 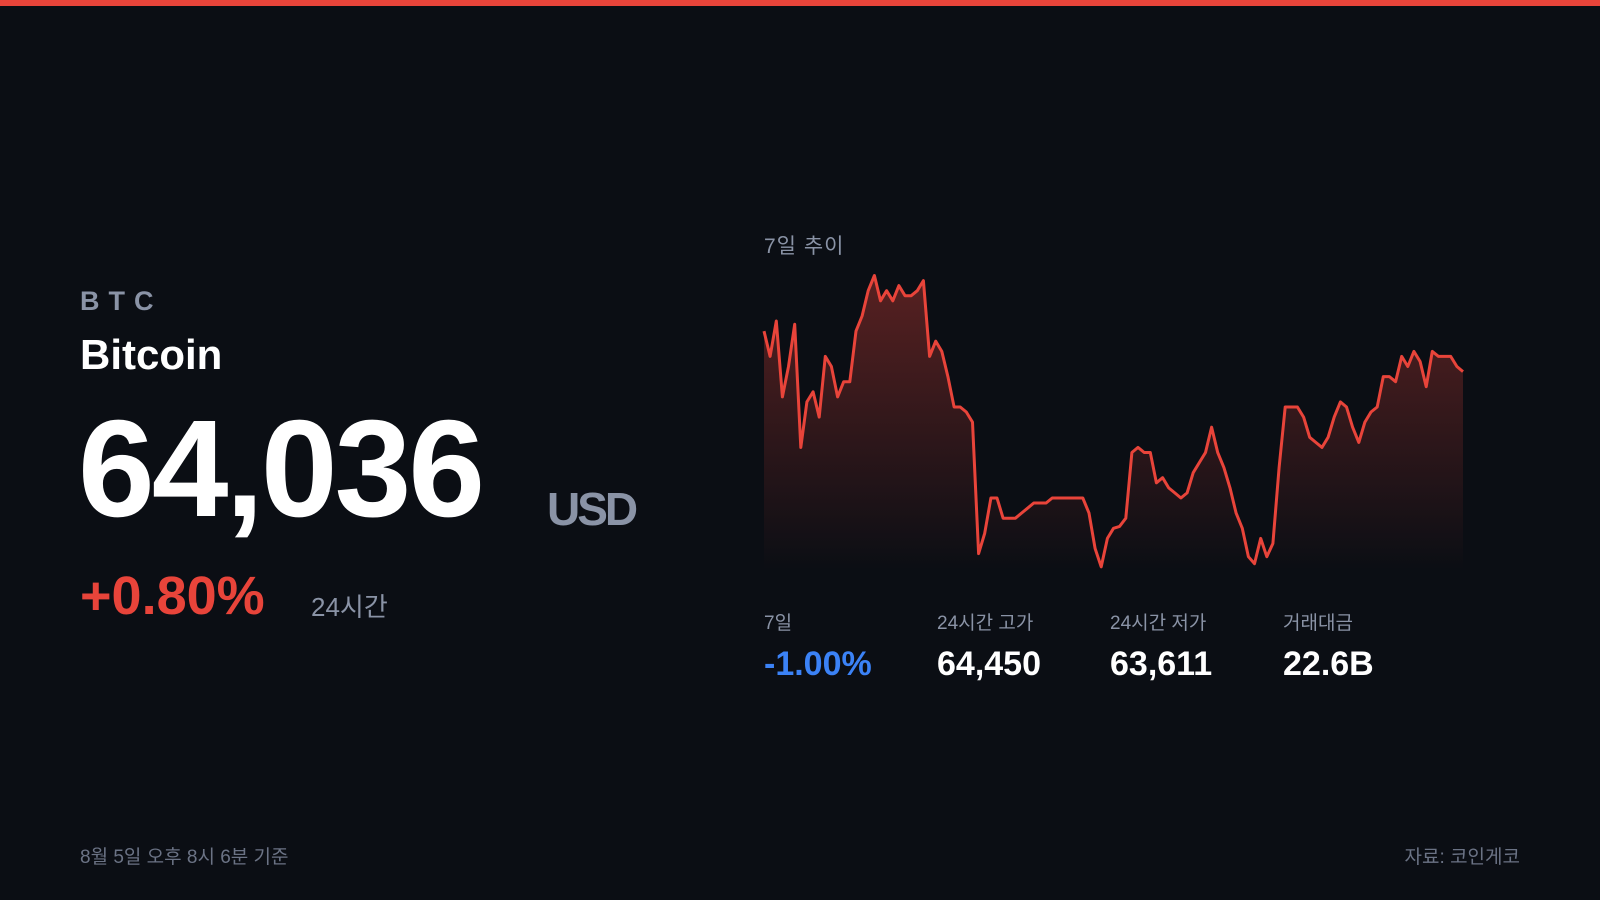 What do you see at coordinates (989, 664) in the screenshot?
I see `stat-value: 64,450` at bounding box center [989, 664].